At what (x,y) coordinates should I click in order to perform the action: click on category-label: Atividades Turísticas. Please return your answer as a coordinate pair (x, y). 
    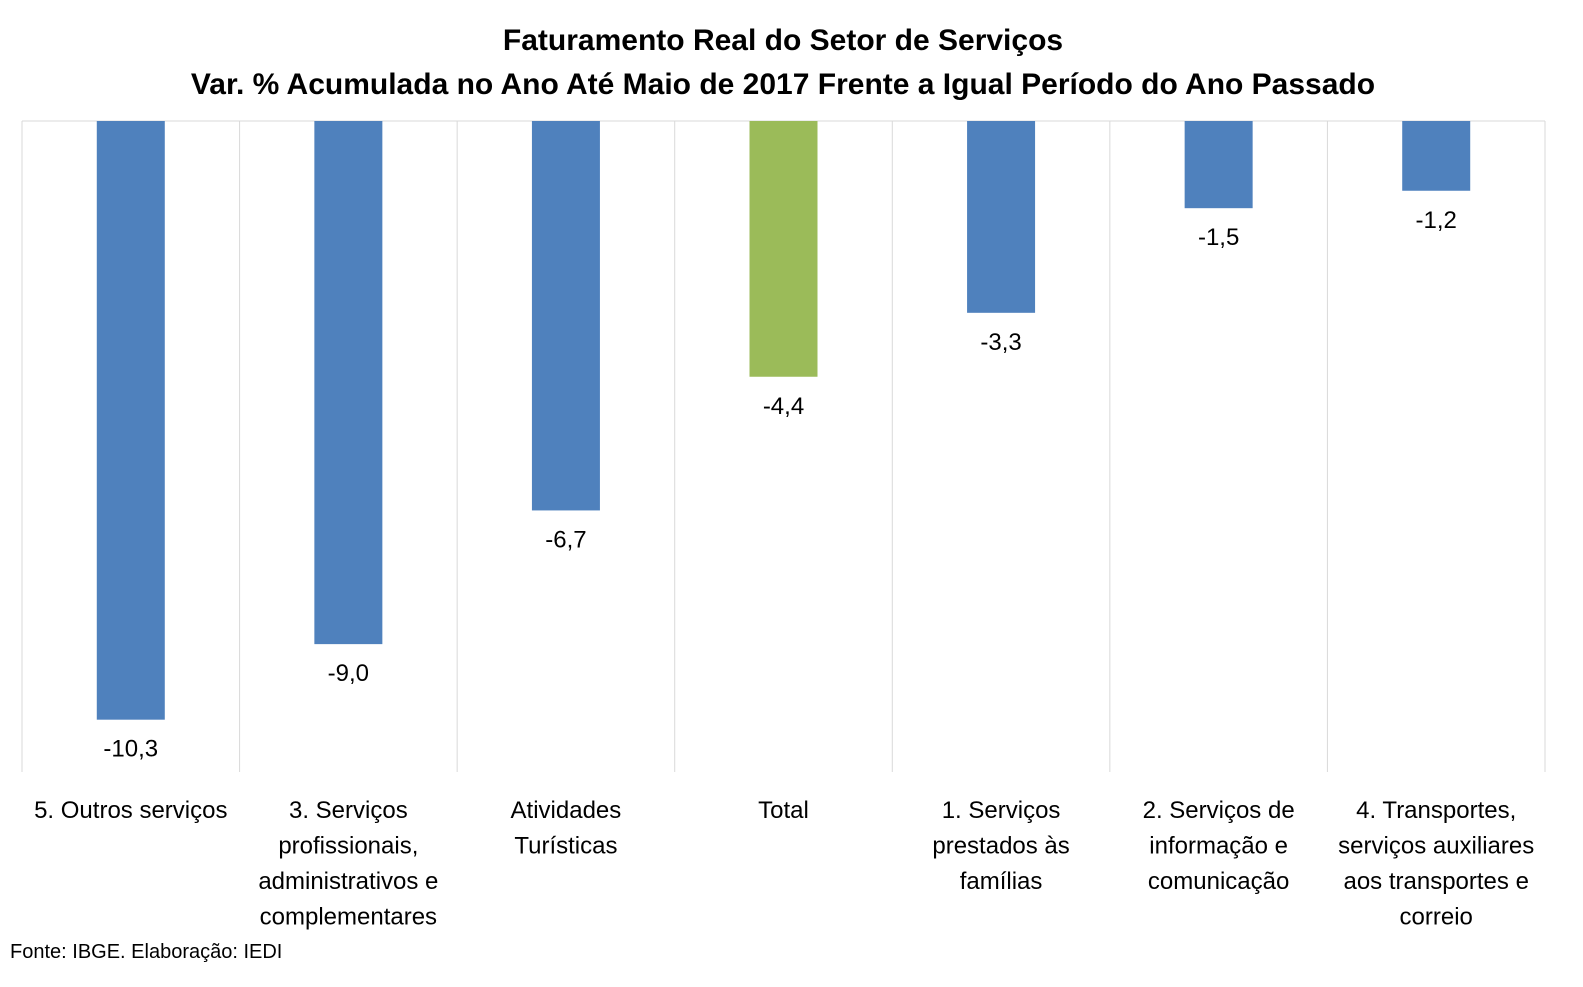
    Looking at the image, I should click on (566, 828).